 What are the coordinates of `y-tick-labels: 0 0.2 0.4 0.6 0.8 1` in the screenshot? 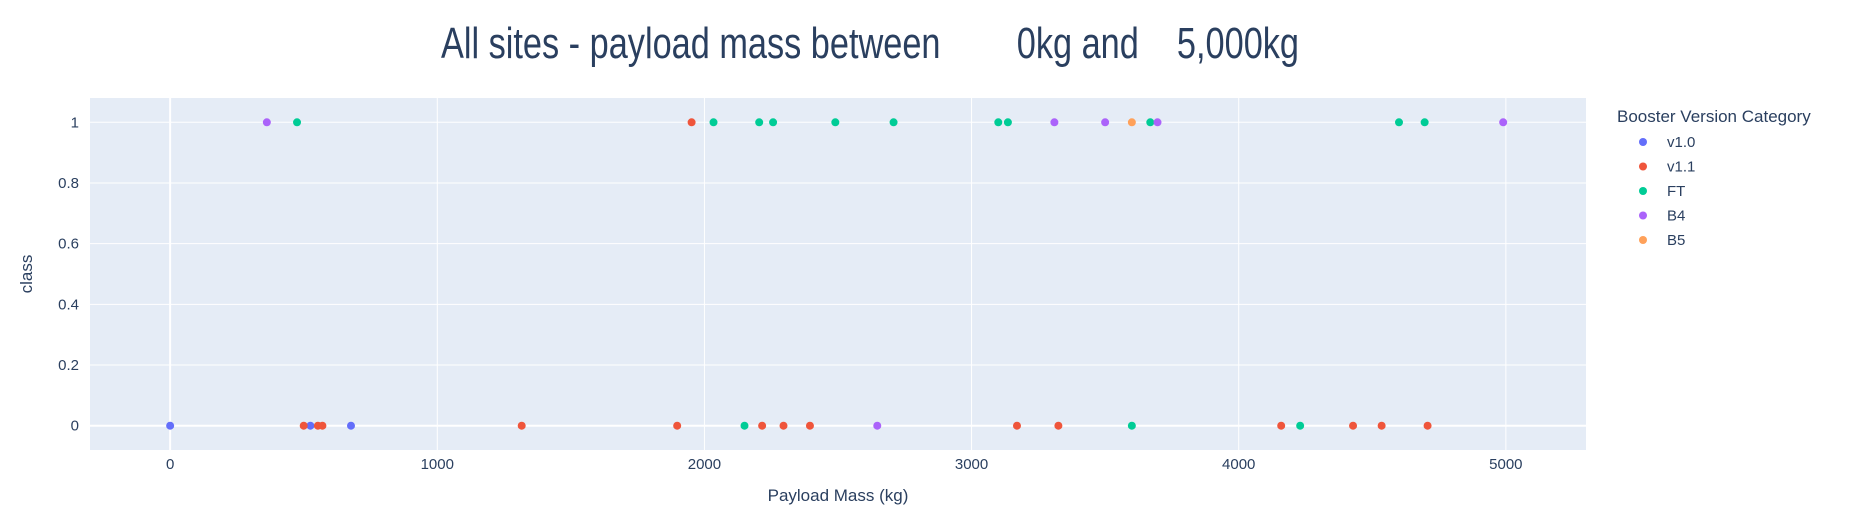 It's located at (68, 274).